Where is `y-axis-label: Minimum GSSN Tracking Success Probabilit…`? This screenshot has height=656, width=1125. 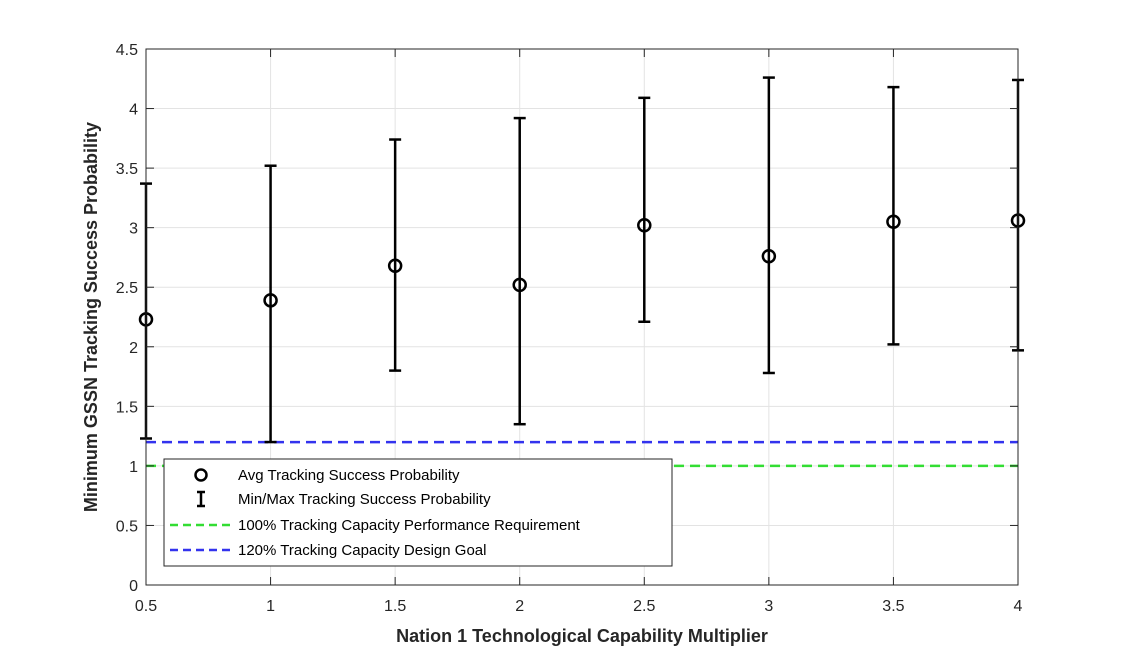 y-axis-label: Minimum GSSN Tracking Success Probabilit… is located at coordinates (91, 317).